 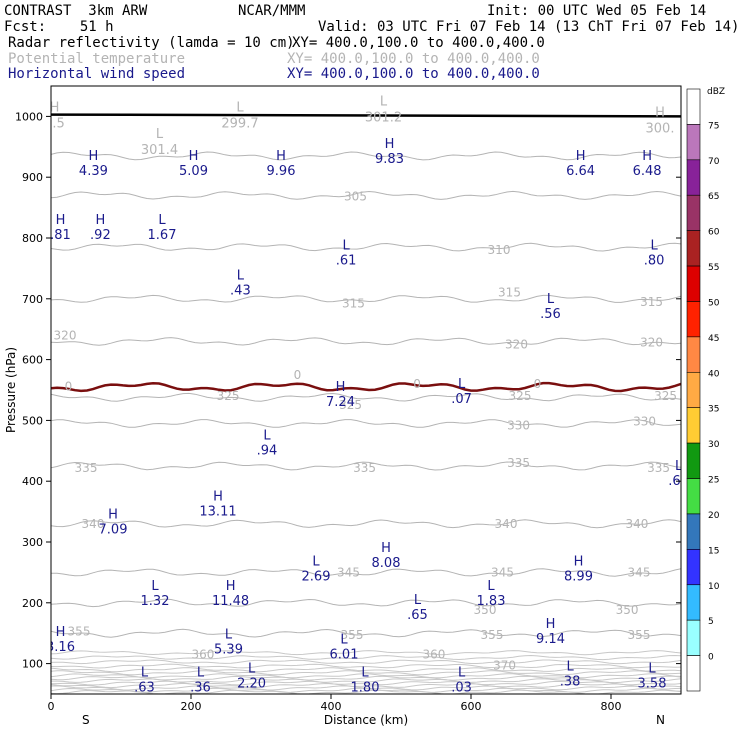 I want to click on colorbar-label: 65, so click(x=713, y=197).